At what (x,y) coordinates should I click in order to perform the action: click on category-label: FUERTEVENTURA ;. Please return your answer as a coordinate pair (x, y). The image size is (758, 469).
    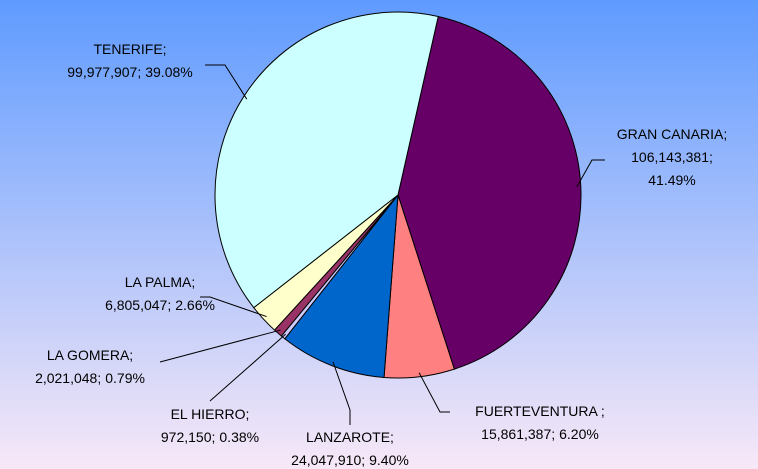
    Looking at the image, I should click on (540, 411).